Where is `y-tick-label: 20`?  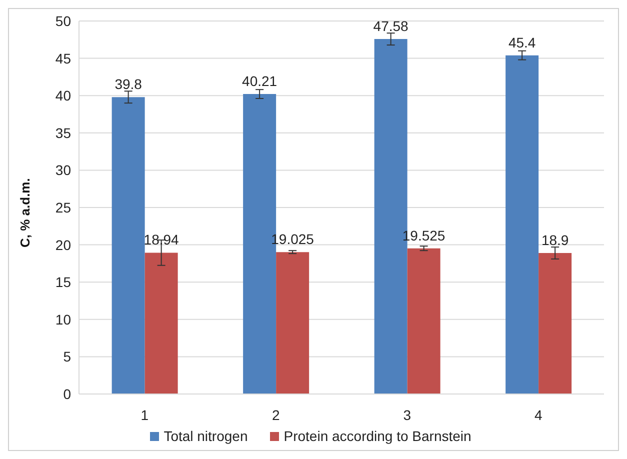
y-tick-label: 20 is located at coordinates (63, 244).